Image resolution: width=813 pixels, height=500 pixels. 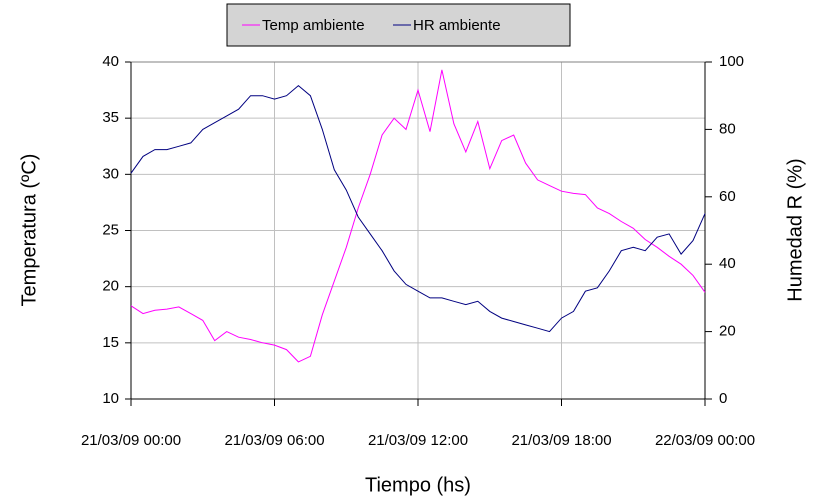 I want to click on x-tick-label: 22/03/09 00:00, so click(x=705, y=440).